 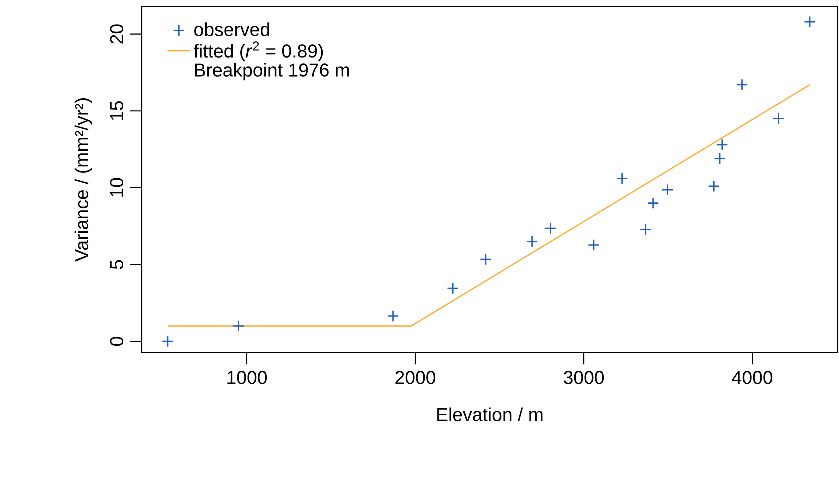 I want to click on annotation: Breakpoint 1976 m, so click(x=272, y=72).